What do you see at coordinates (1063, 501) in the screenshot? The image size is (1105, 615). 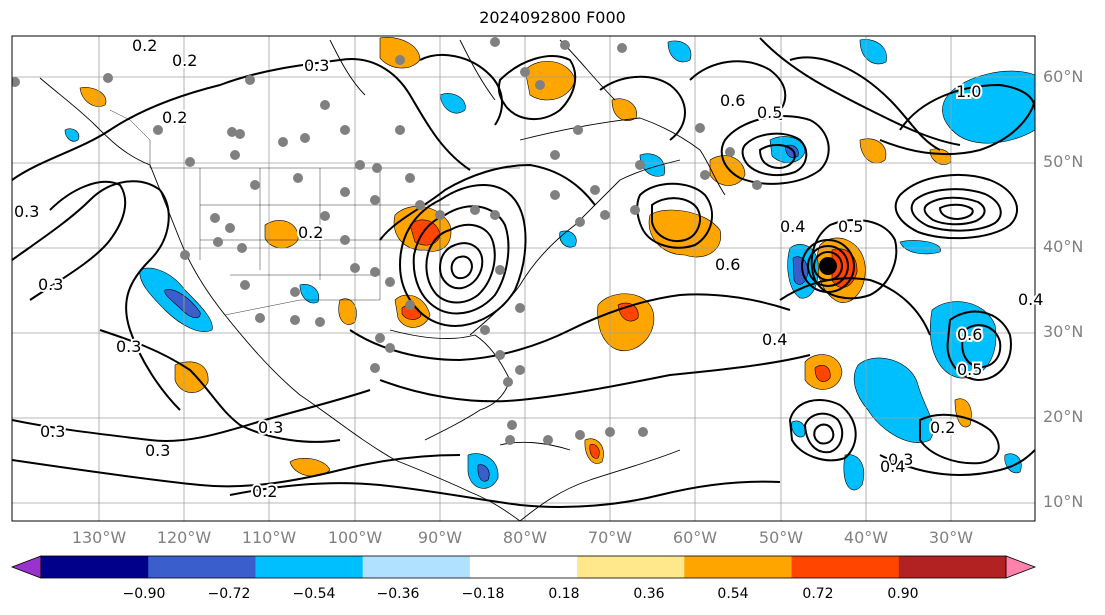 I see `lat-label: 10°N` at bounding box center [1063, 501].